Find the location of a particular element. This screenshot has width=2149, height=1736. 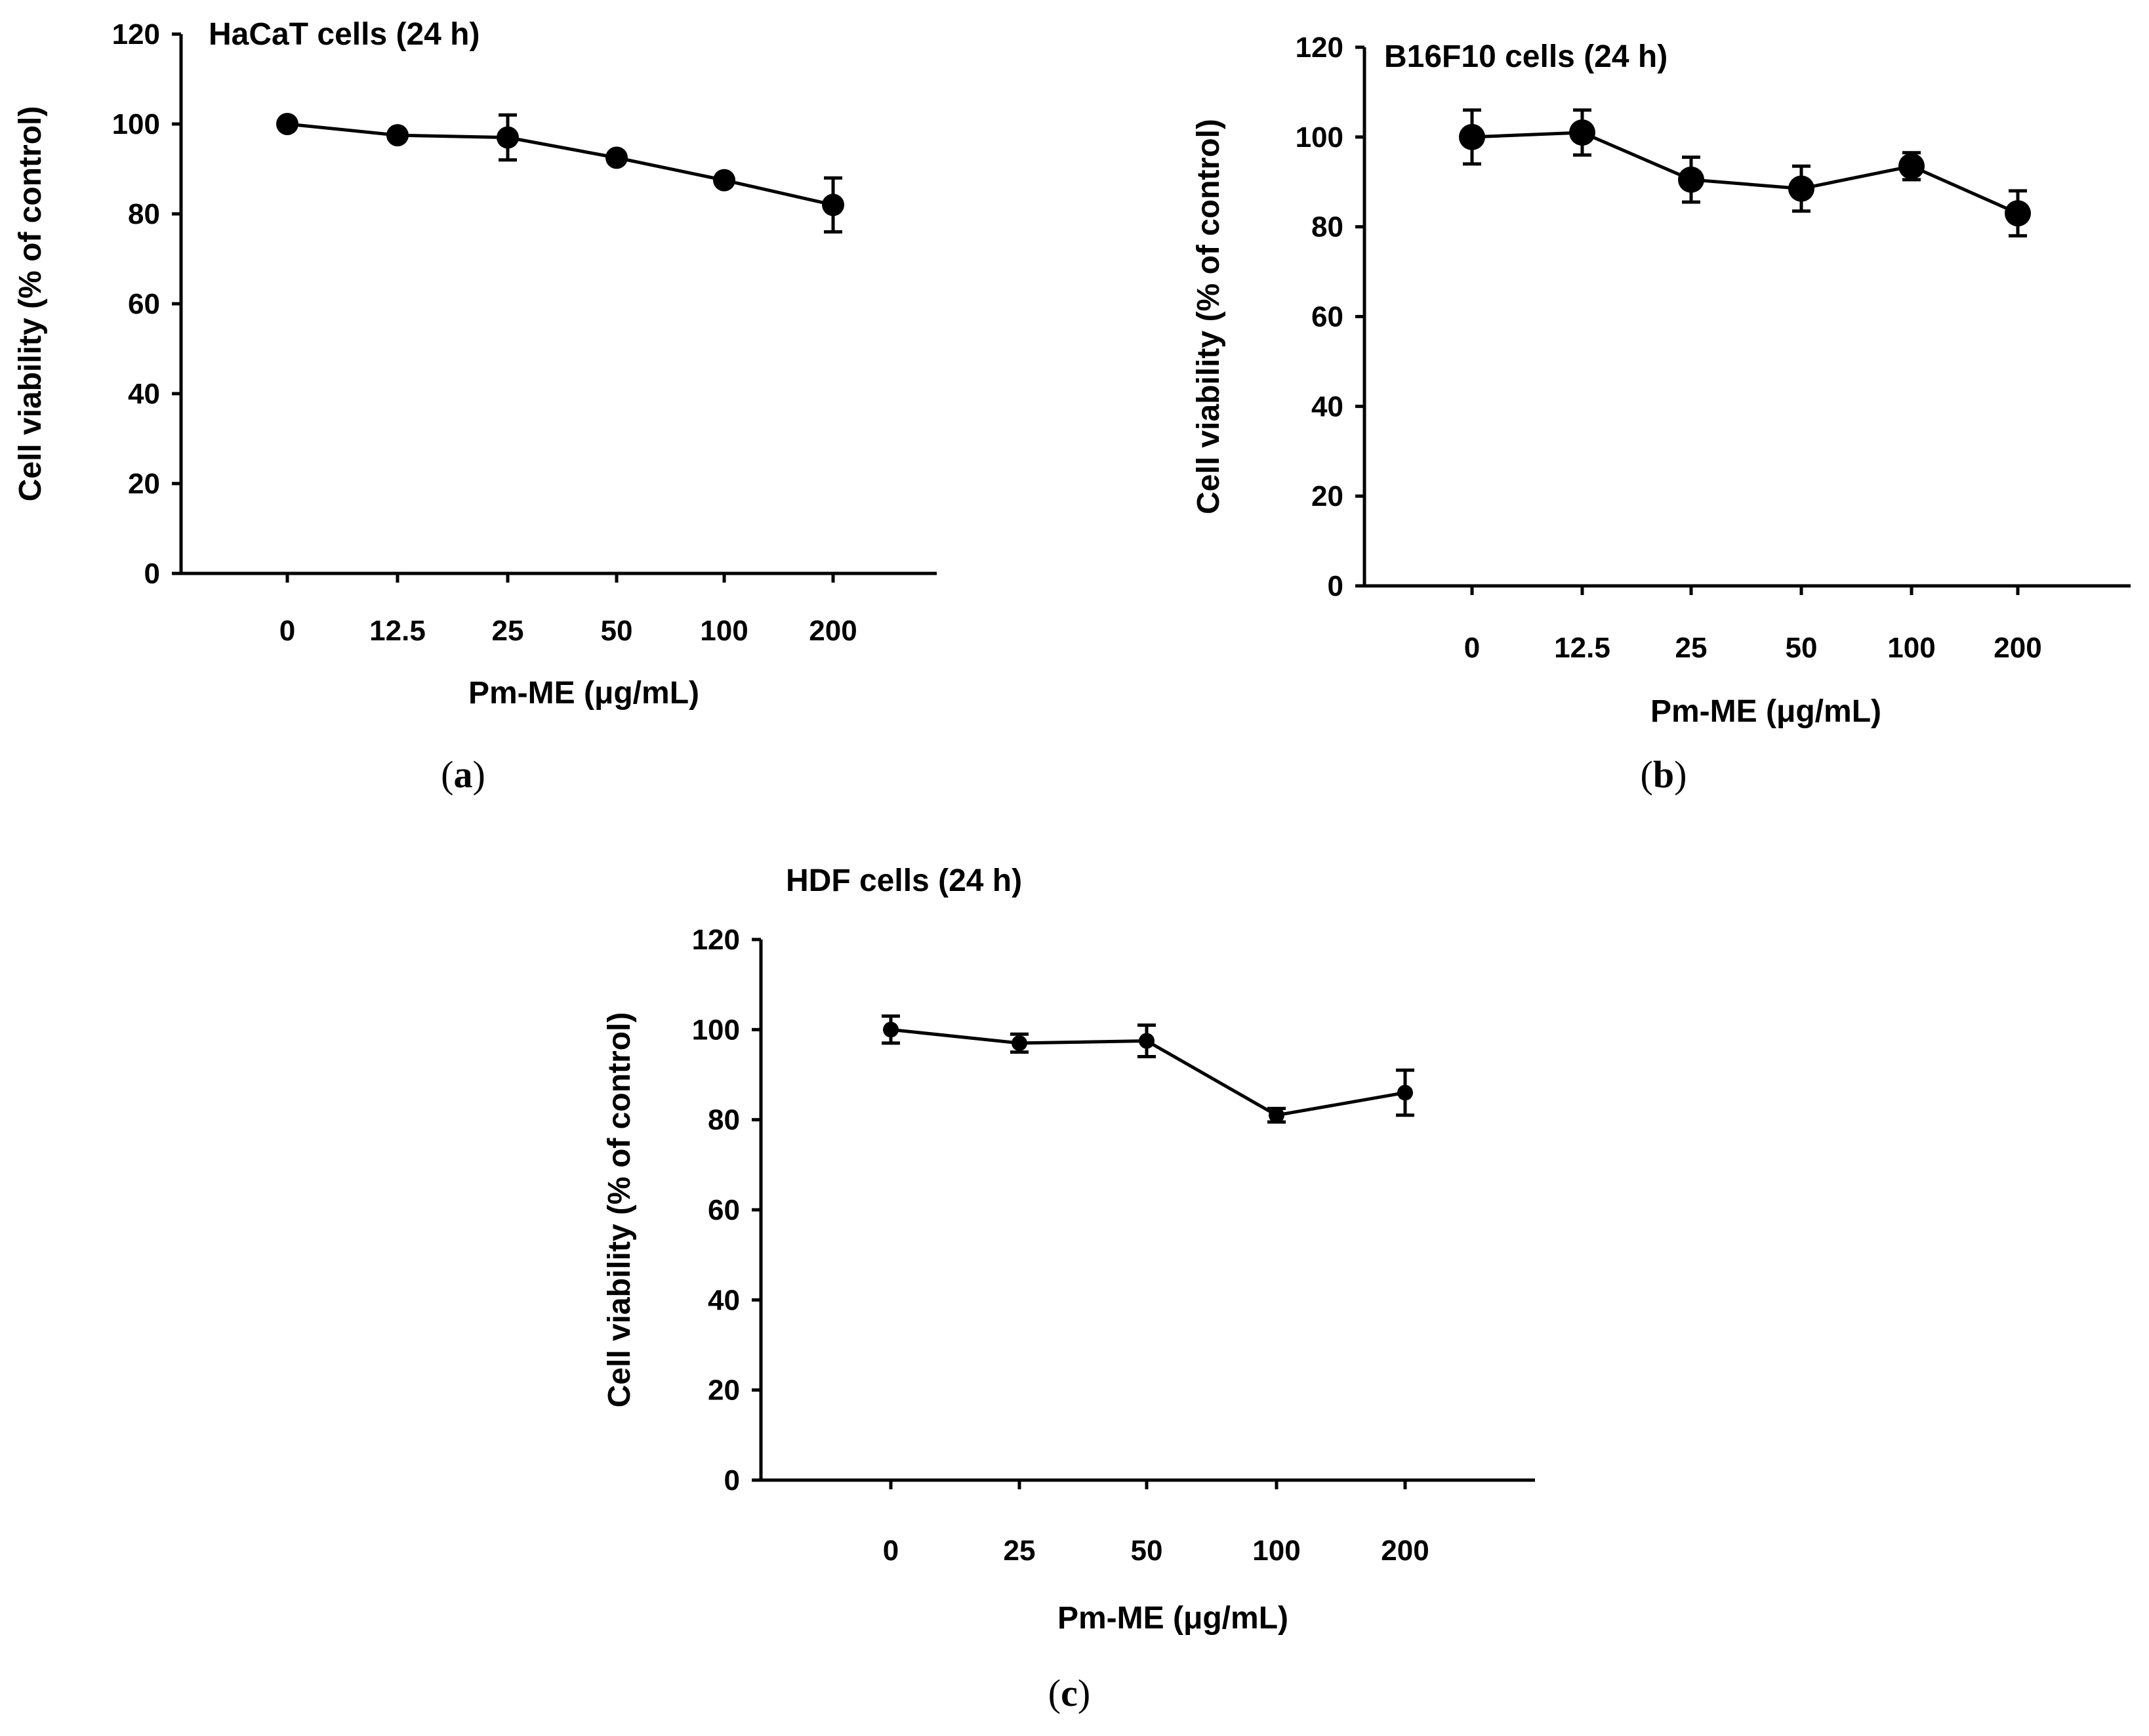

panel-label-a: (a) is located at coordinates (463, 774).